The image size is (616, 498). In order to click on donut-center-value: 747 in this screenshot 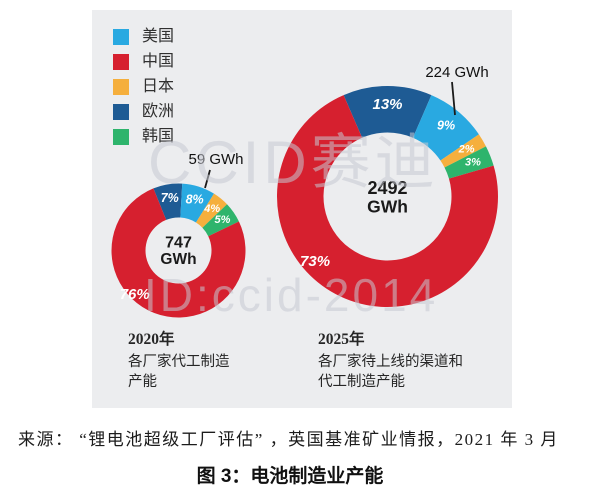, I will do `click(178, 242)`.